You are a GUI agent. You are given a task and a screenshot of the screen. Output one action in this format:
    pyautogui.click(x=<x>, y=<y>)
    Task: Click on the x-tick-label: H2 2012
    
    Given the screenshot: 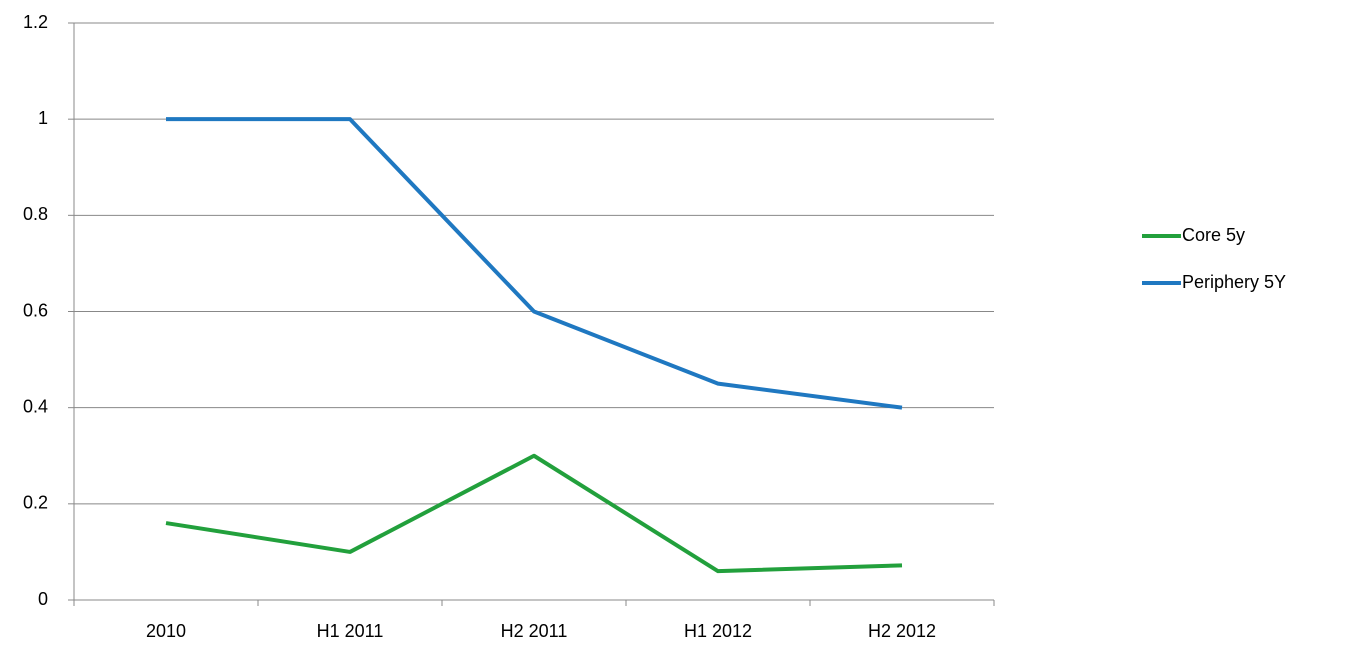 What is the action you would take?
    pyautogui.click(x=902, y=631)
    